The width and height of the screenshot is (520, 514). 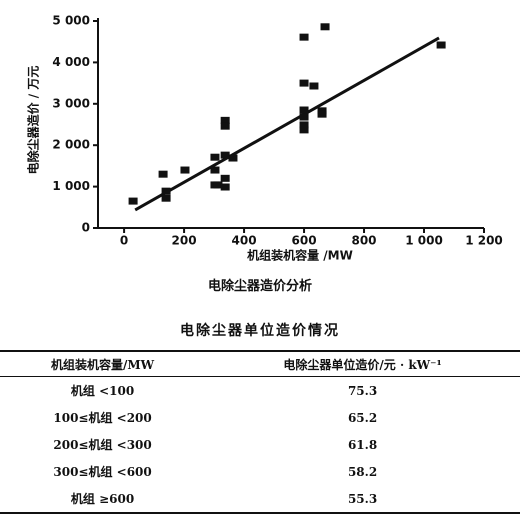 I want to click on x-tick-label: 400, so click(x=244, y=241).